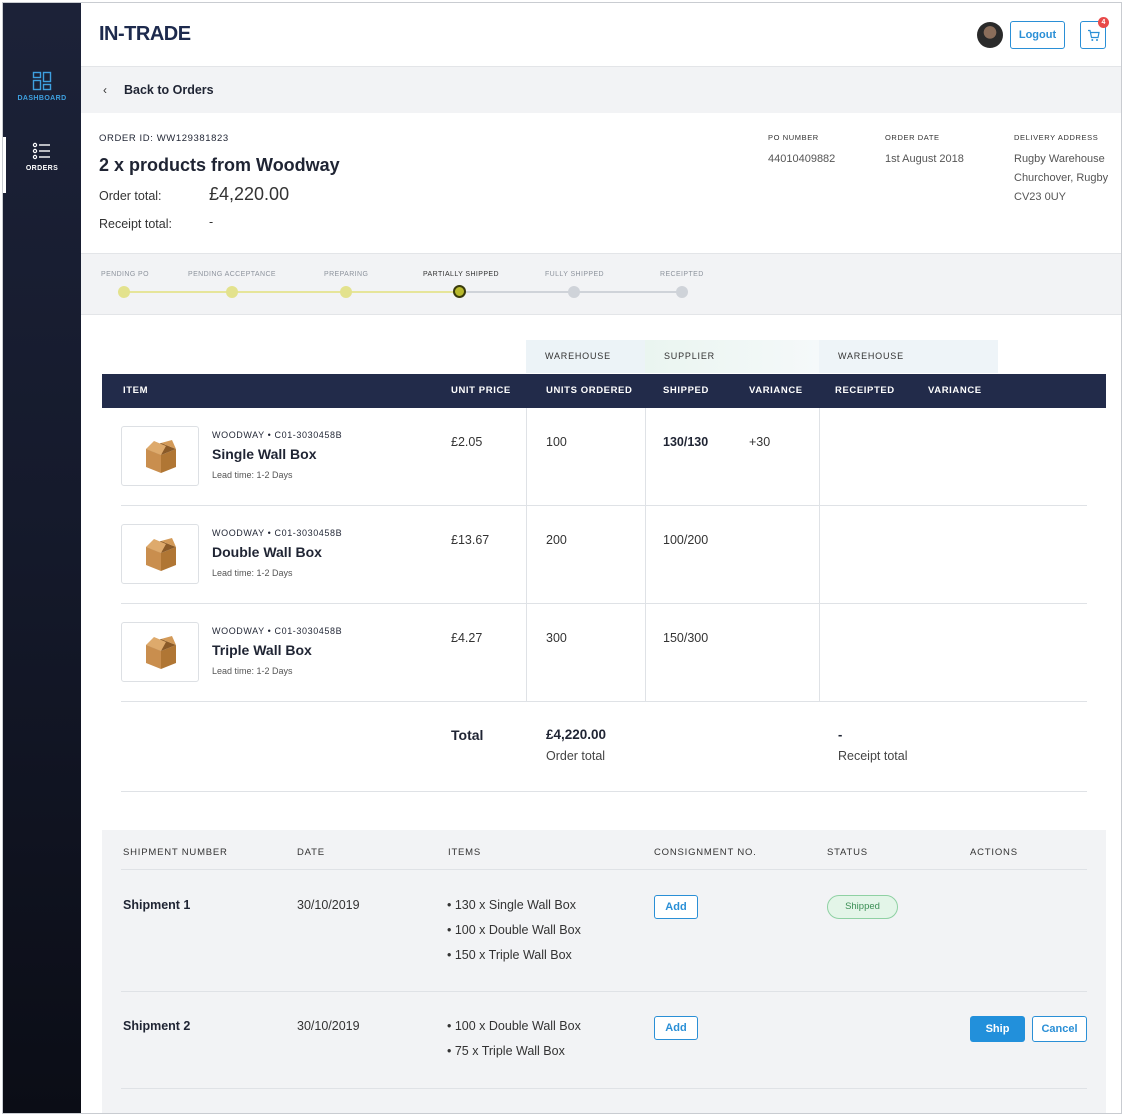 The width and height of the screenshot is (1125, 1116). What do you see at coordinates (169, 90) in the screenshot?
I see `back-to-orders-link: Back to Orders` at bounding box center [169, 90].